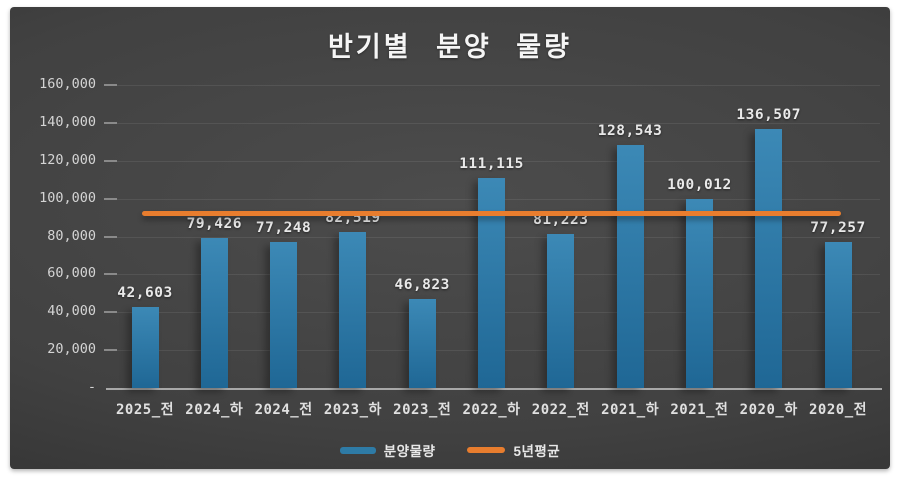  I want to click on bar-value-label: 79,426, so click(214, 223).